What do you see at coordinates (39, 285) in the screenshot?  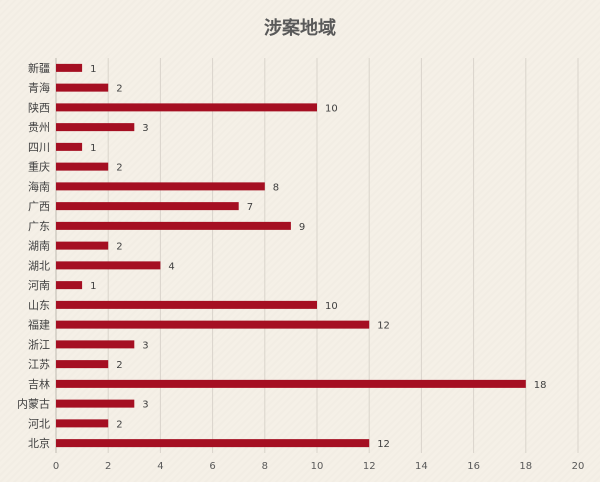 I see `category-label-11: 河南` at bounding box center [39, 285].